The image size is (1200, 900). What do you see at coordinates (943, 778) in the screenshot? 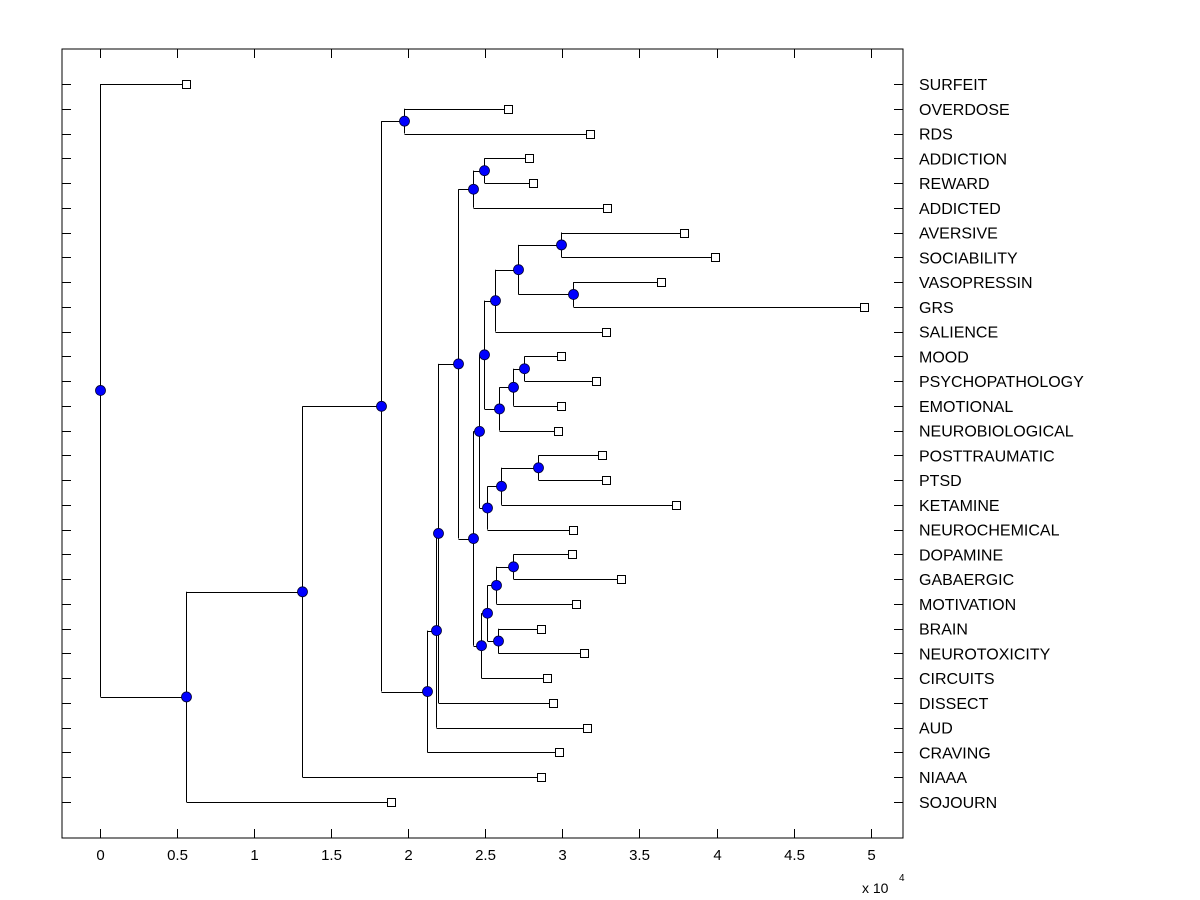
I see `leaf-label: NIAAA` at bounding box center [943, 778].